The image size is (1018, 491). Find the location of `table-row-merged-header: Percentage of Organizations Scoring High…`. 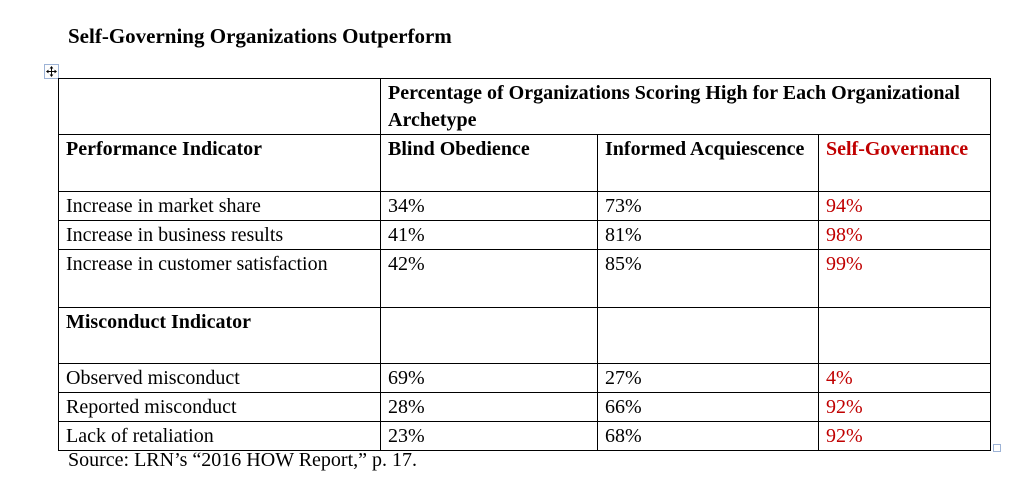

table-row-merged-header: Percentage of Organizations Scoring High… is located at coordinates (525, 106).